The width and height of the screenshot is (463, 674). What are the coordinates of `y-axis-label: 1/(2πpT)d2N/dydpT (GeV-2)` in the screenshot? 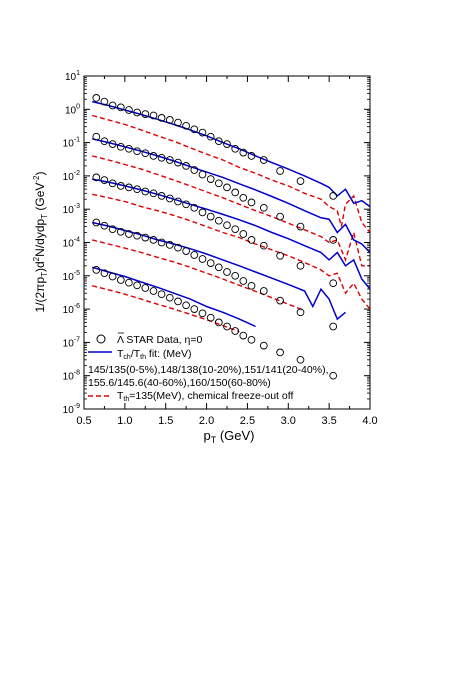 It's located at (40, 241).